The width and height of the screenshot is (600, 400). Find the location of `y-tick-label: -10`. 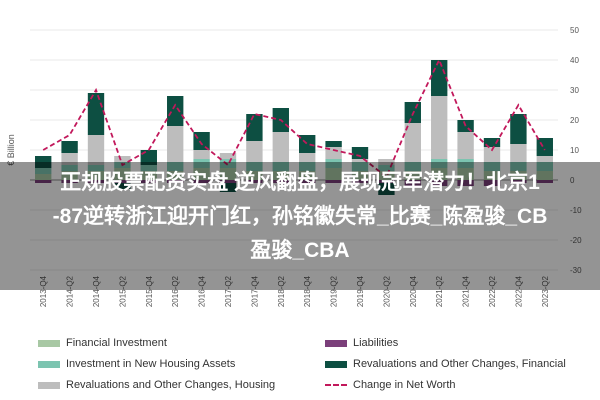

y-tick-label: -10 is located at coordinates (576, 210).